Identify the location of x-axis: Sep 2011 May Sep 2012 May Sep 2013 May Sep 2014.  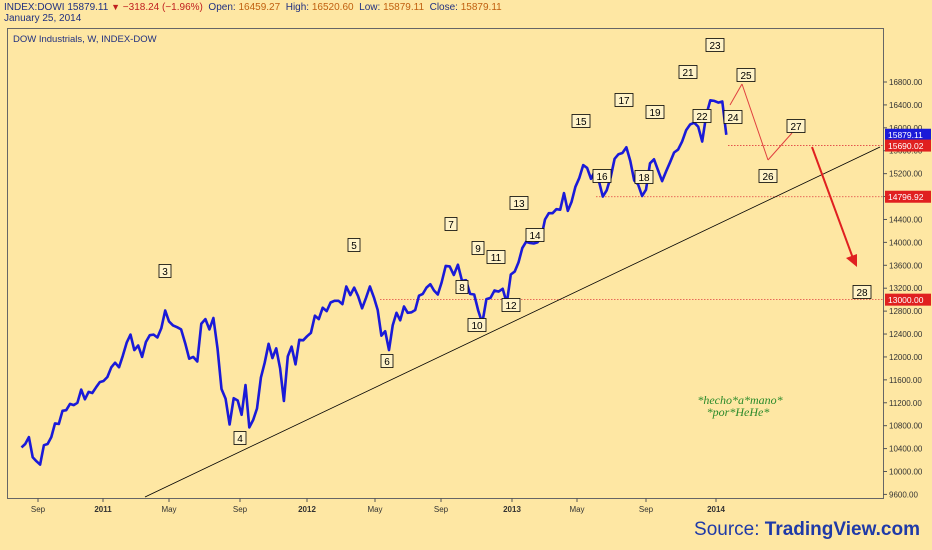
(378, 506).